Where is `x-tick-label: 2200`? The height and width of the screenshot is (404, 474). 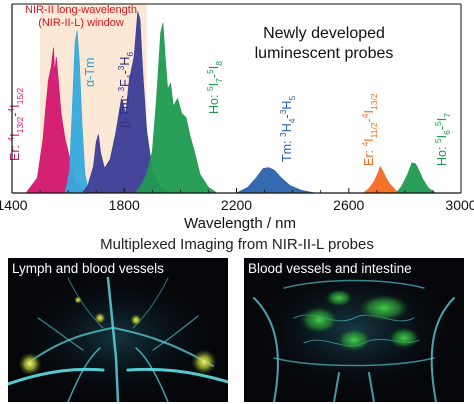 x-tick-label: 2200 is located at coordinates (236, 205).